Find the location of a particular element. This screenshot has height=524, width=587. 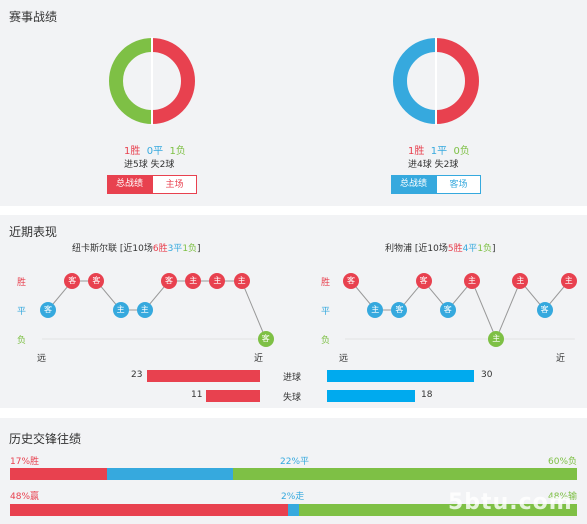

conceded-label: 失球 is located at coordinates (292, 398).